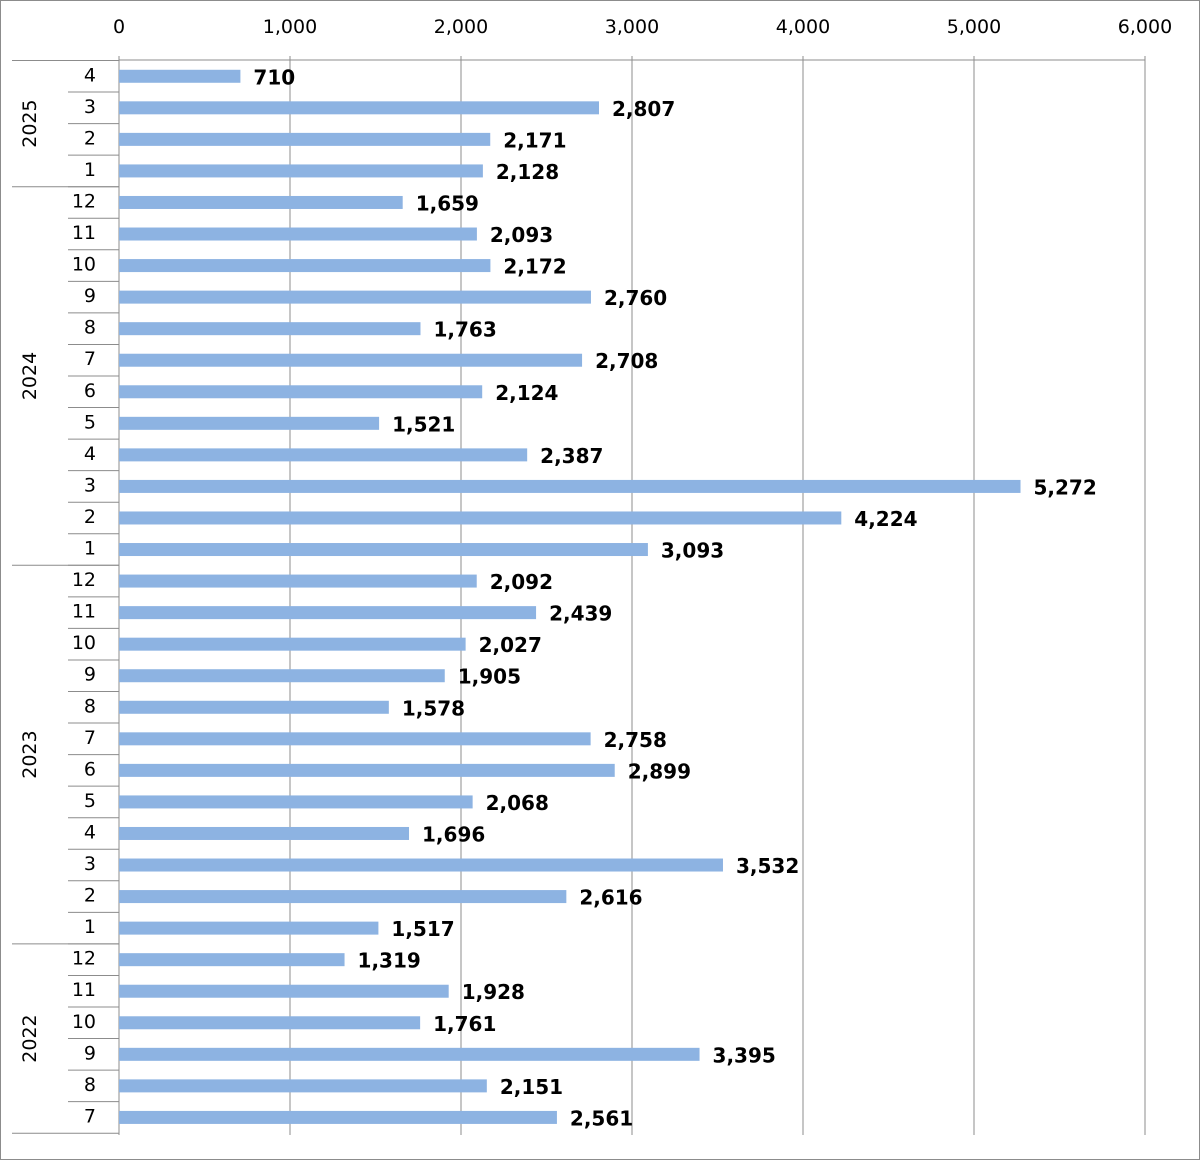 The width and height of the screenshot is (1200, 1164). What do you see at coordinates (274, 77) in the screenshot?
I see `data-label: 710` at bounding box center [274, 77].